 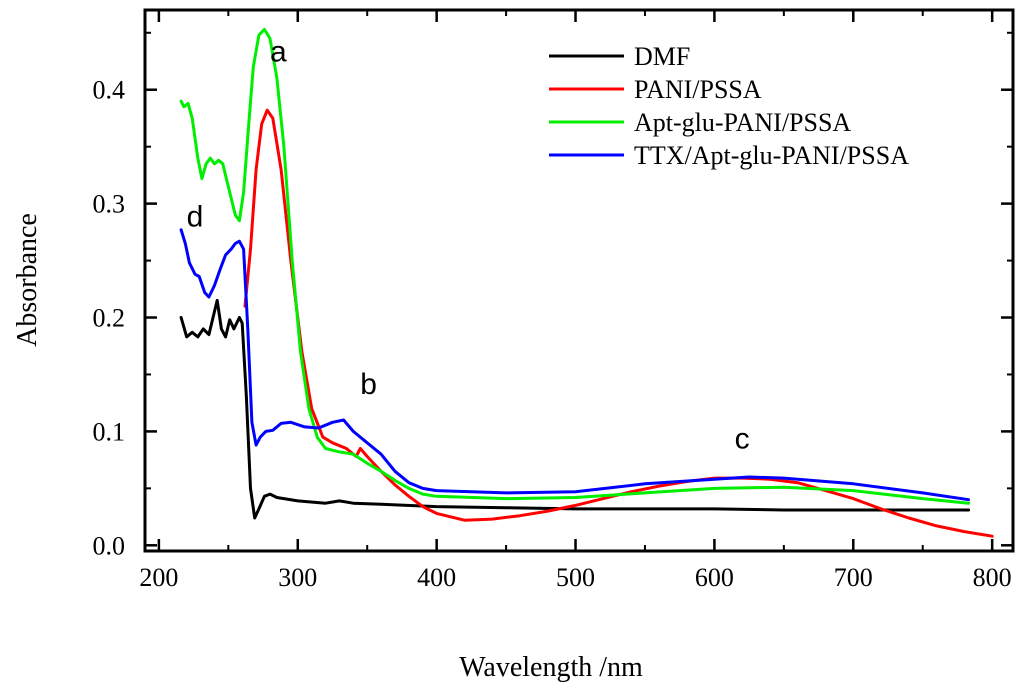 What do you see at coordinates (575, 577) in the screenshot?
I see `x-tick-label: 500` at bounding box center [575, 577].